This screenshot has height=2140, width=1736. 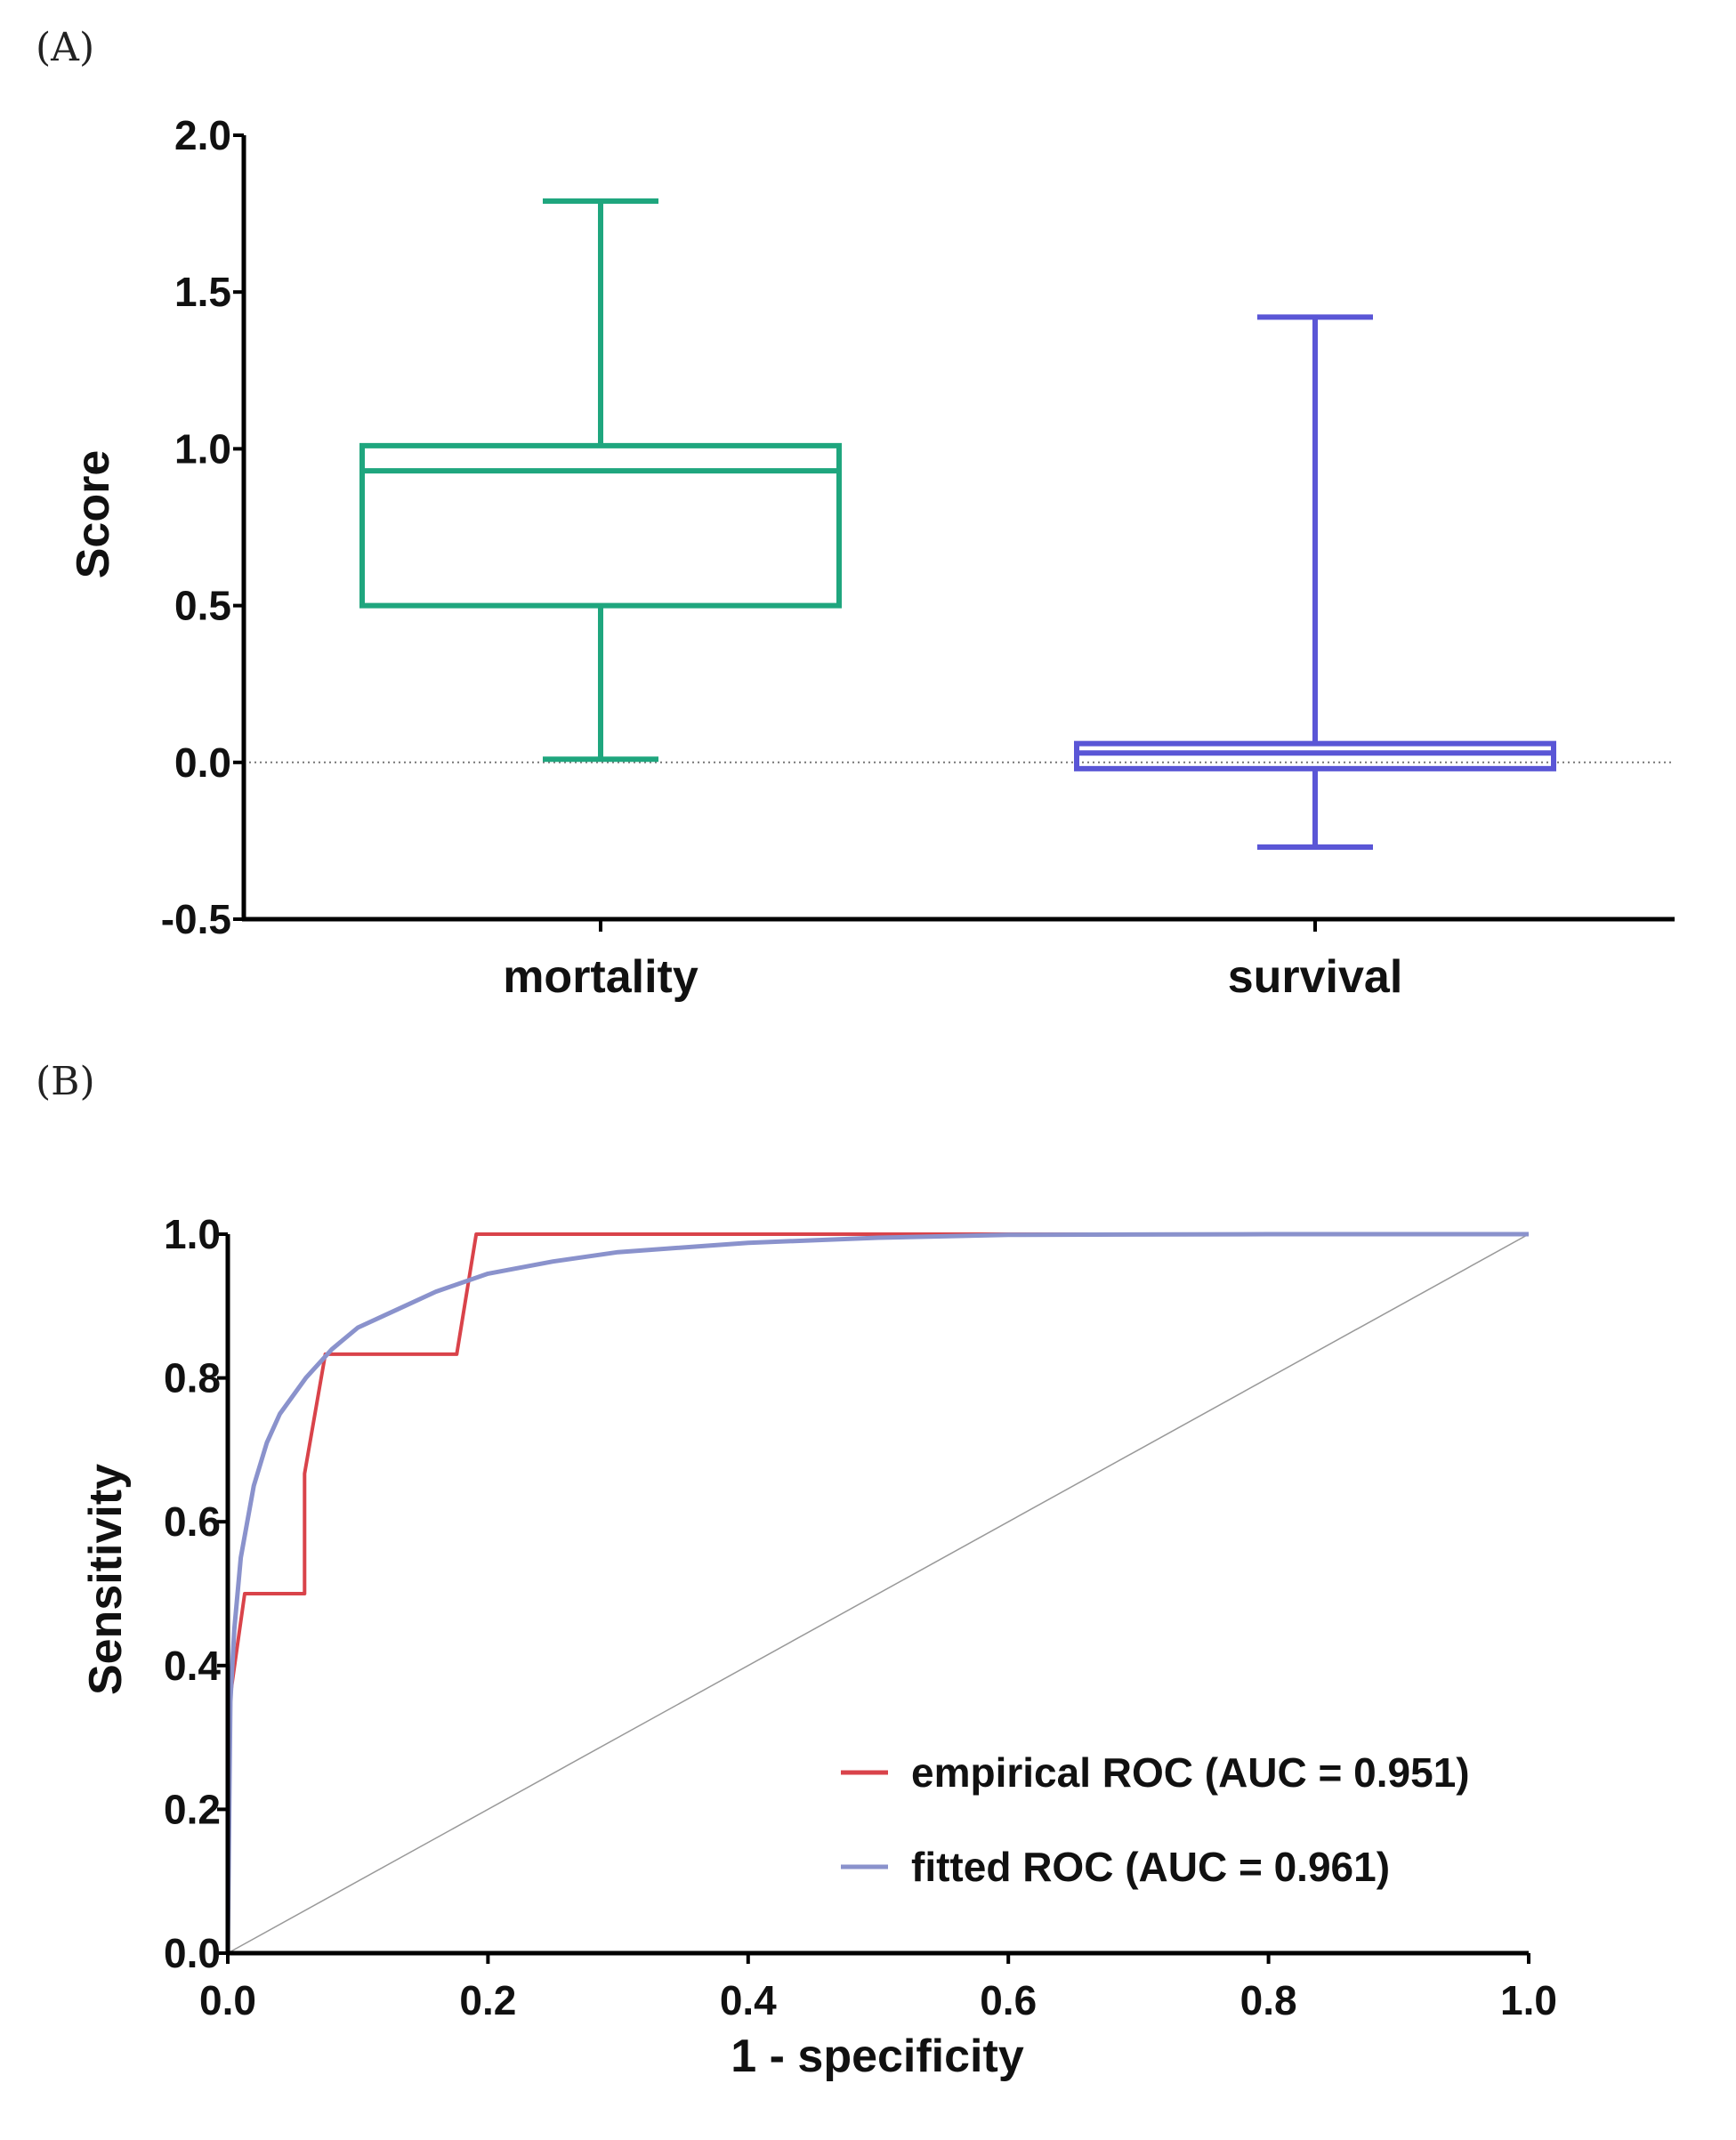 What do you see at coordinates (93, 515) in the screenshot?
I see `y-axis-label: Score` at bounding box center [93, 515].